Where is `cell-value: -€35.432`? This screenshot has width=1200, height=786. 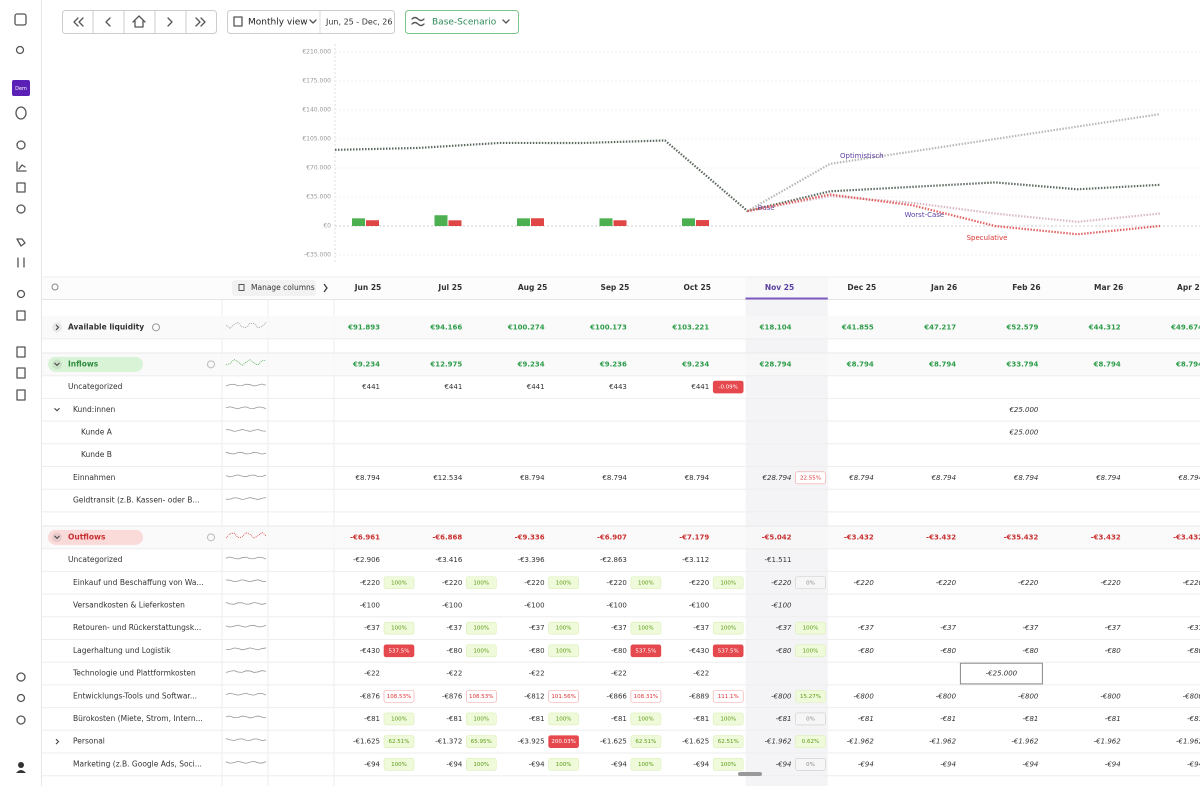 cell-value: -€35.432 is located at coordinates (1021, 537).